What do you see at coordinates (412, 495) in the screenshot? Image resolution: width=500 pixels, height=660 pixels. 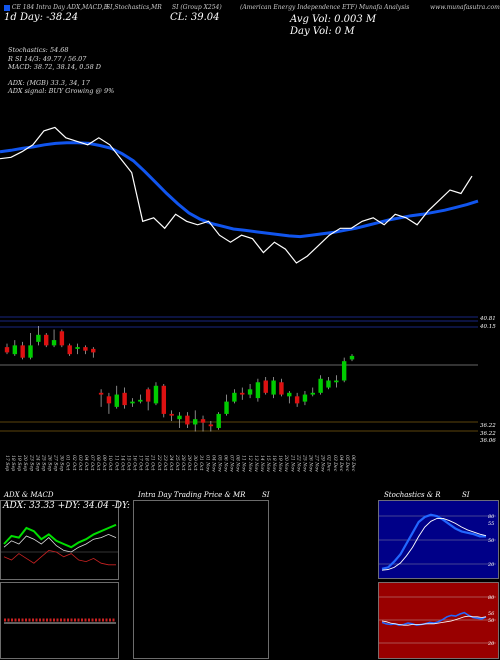 I see `stoch-panel-title: Stochastics & R` at bounding box center [412, 495].